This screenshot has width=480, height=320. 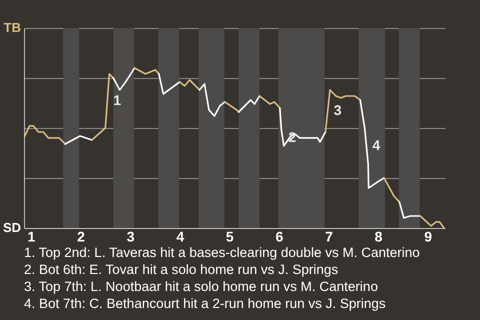 I want to click on annotation: 1, so click(x=117, y=100).